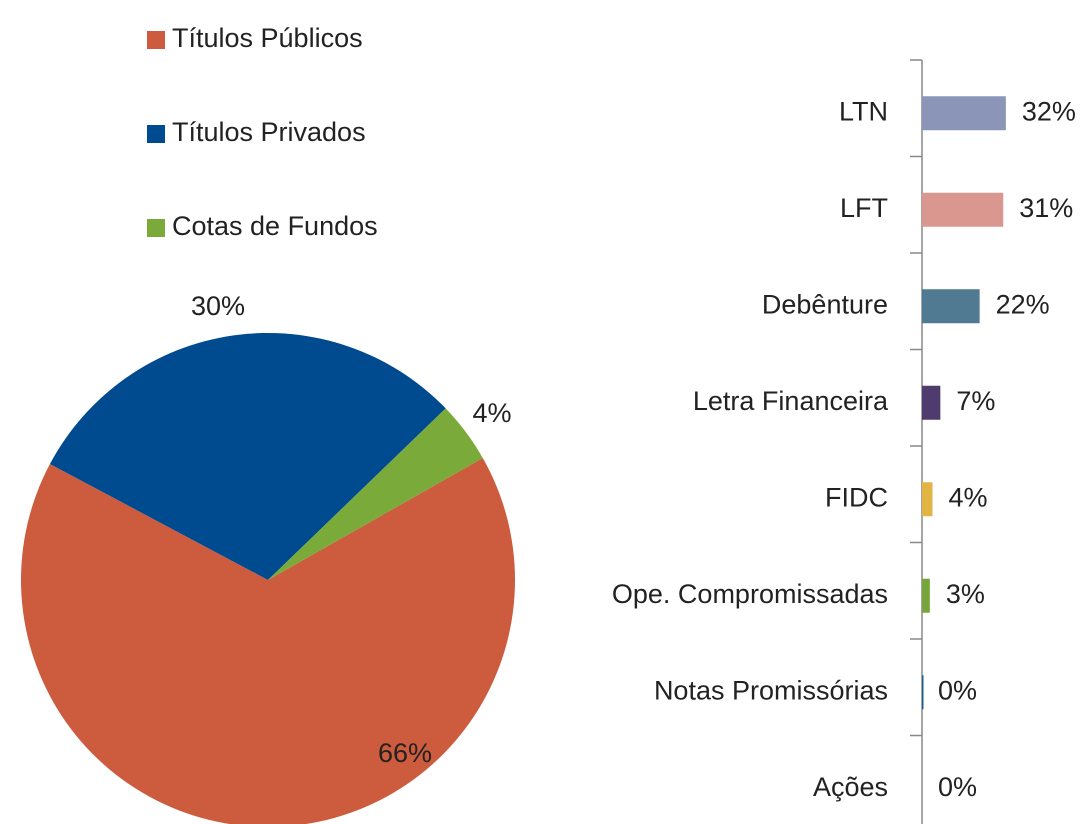  What do you see at coordinates (491, 413) in the screenshot?
I see `pie-value-label: 4%` at bounding box center [491, 413].